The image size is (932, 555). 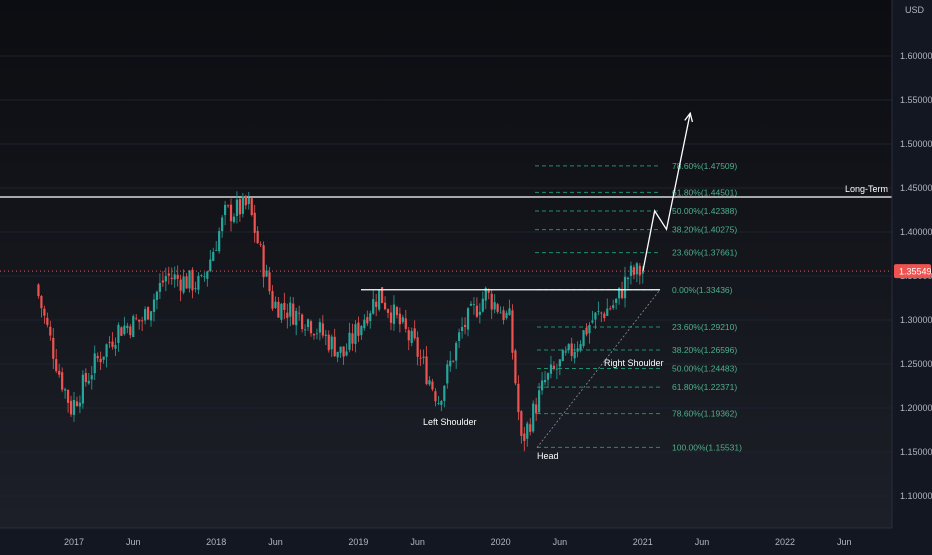 I want to click on current-price-label: 1.35549, so click(x=915, y=272).